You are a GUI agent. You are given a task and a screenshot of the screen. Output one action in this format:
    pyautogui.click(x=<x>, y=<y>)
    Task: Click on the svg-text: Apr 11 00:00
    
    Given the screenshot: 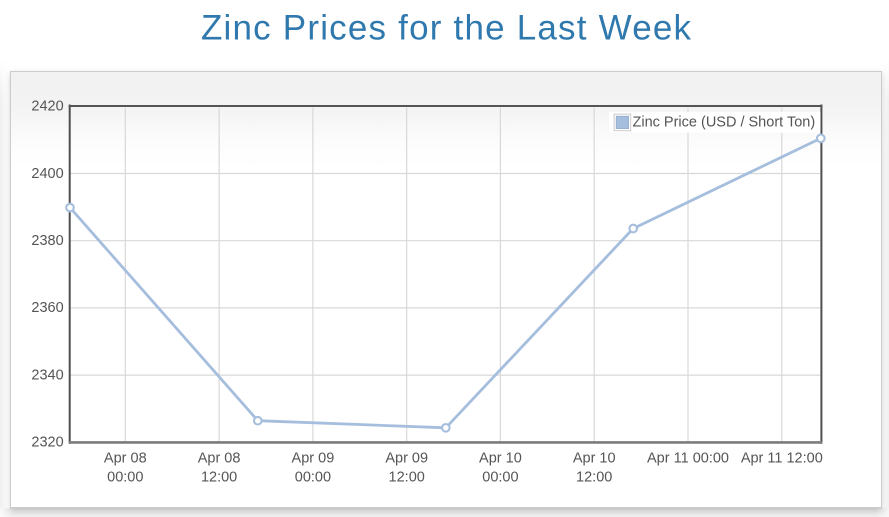 What is the action you would take?
    pyautogui.click(x=688, y=458)
    